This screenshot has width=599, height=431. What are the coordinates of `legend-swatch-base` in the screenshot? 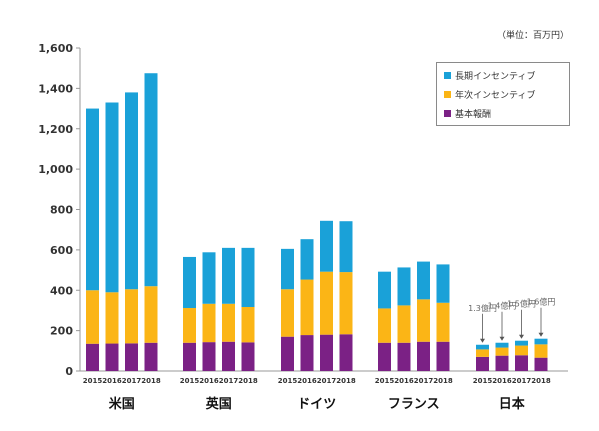 It's located at (447, 113).